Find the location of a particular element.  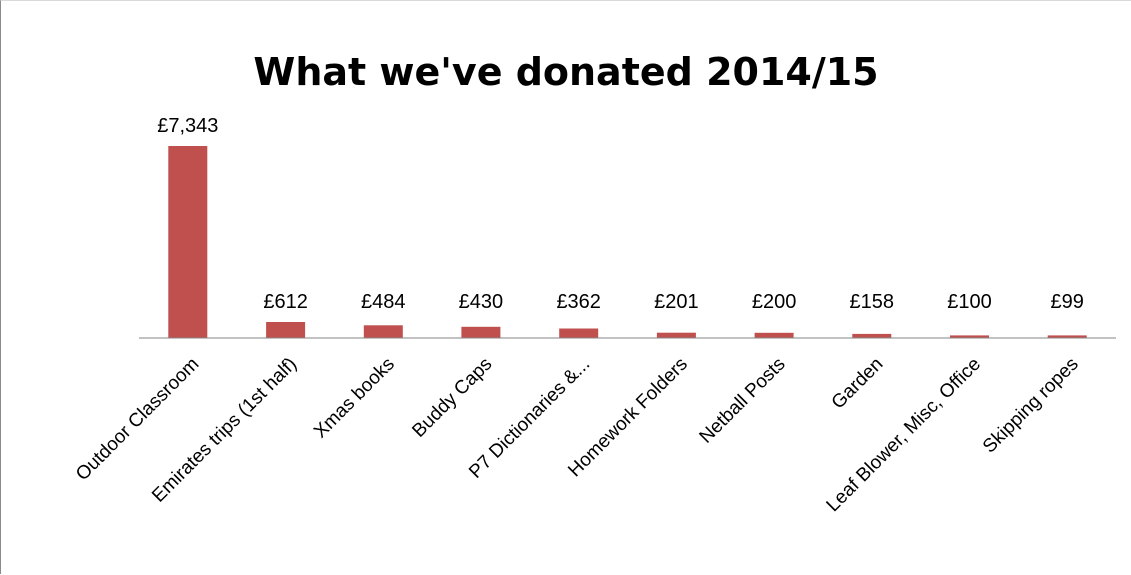

data-label: £99 is located at coordinates (1067, 302).